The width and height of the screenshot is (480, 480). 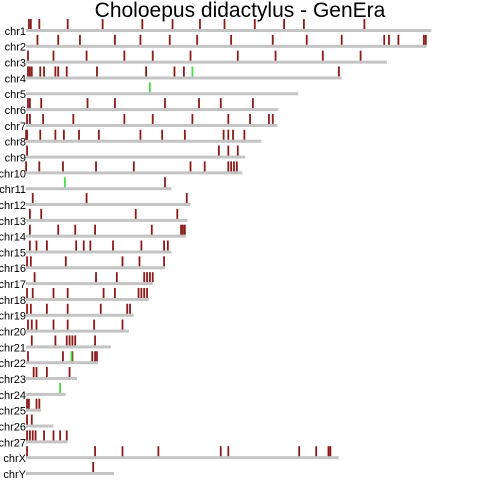 What do you see at coordinates (13, 427) in the screenshot?
I see `chromosome-label: chr26` at bounding box center [13, 427].